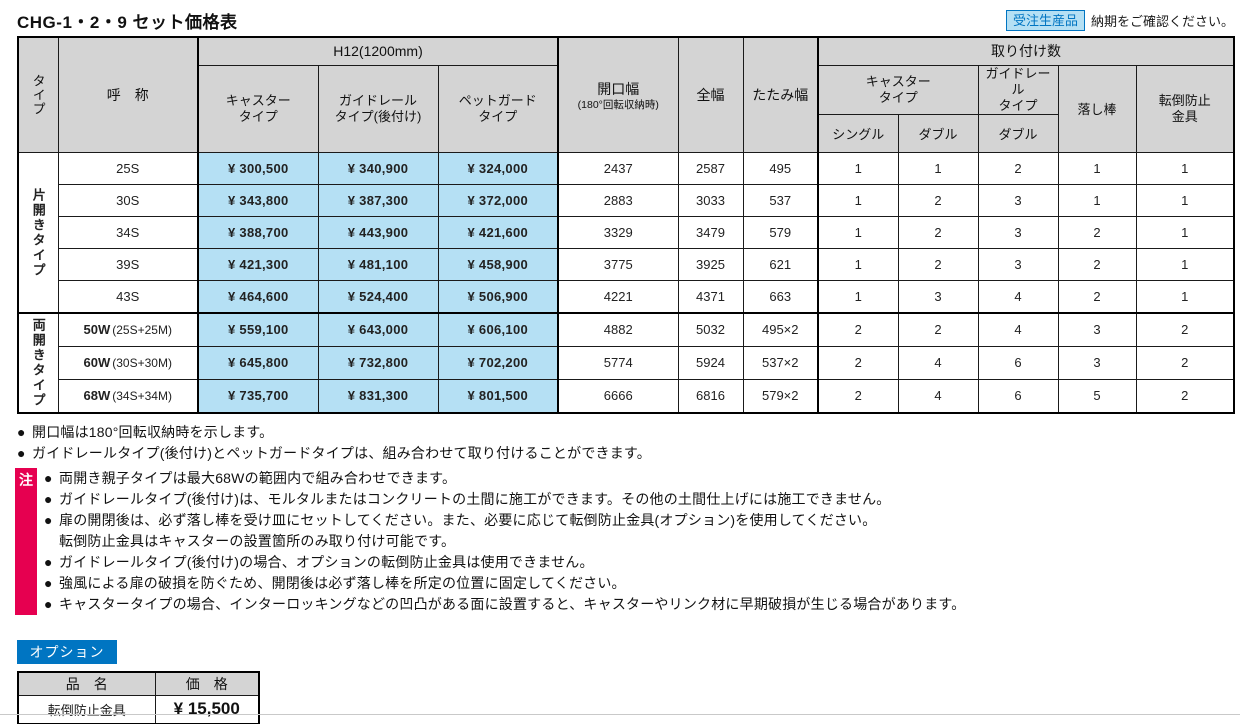  Describe the element at coordinates (618, 329) in the screenshot. I see `opening-width-cell: 4882` at that location.